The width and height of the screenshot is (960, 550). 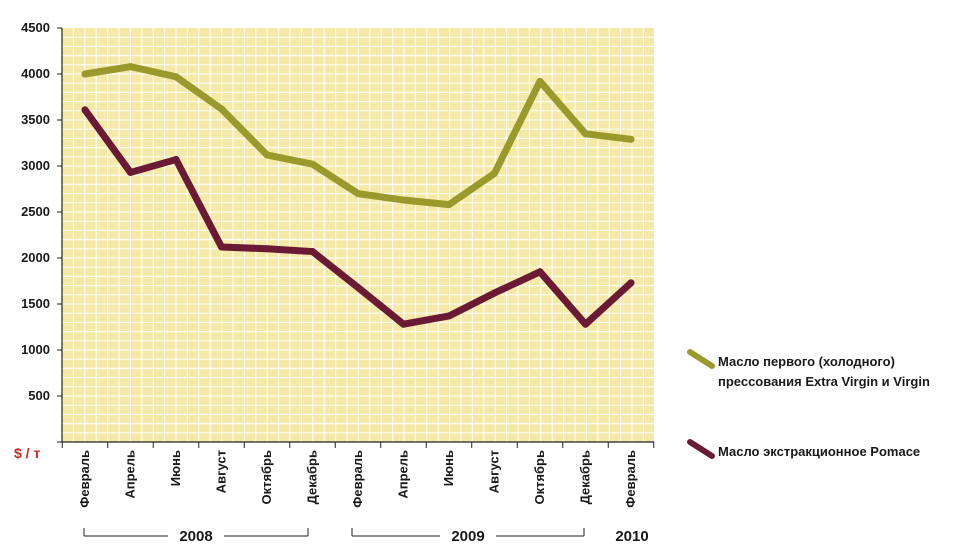 I want to click on y-tick-label: 2500, so click(x=35, y=211).